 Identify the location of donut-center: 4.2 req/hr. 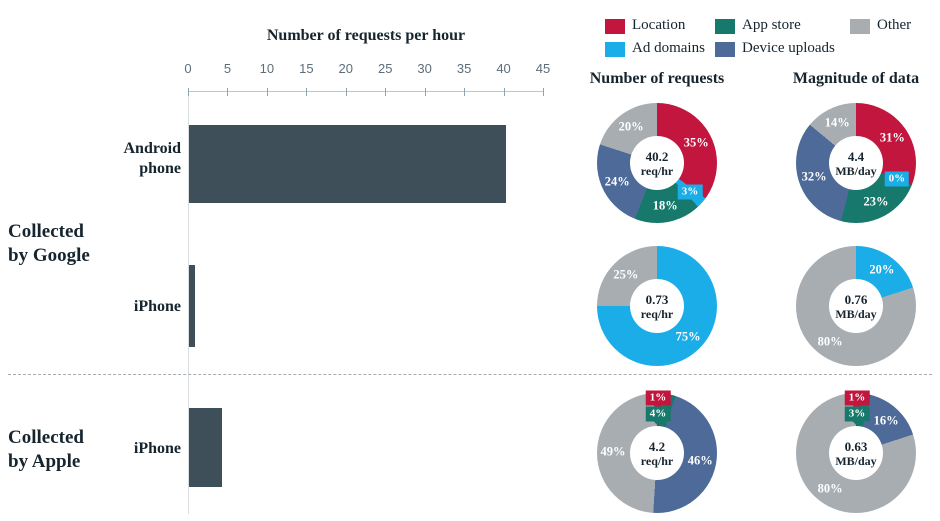
(657, 453).